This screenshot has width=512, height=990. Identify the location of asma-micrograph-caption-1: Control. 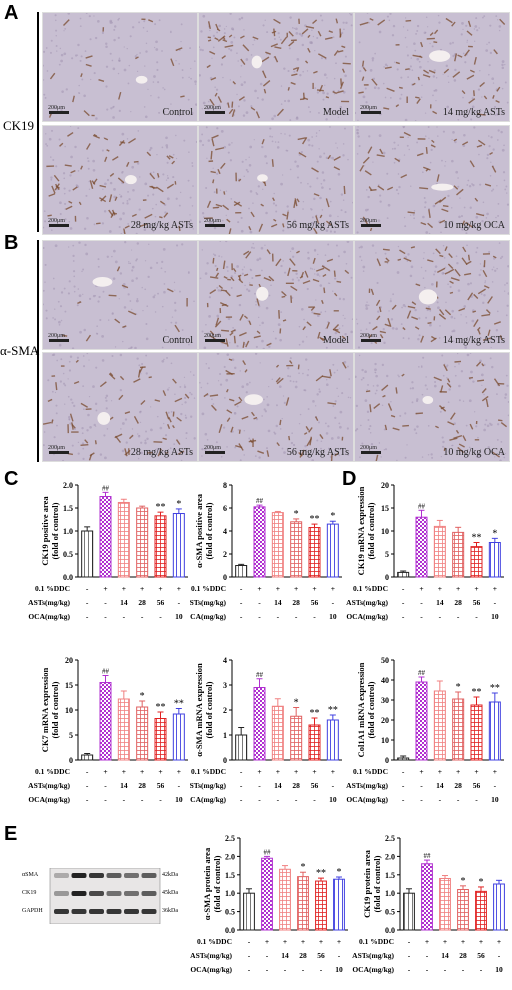
(177, 340).